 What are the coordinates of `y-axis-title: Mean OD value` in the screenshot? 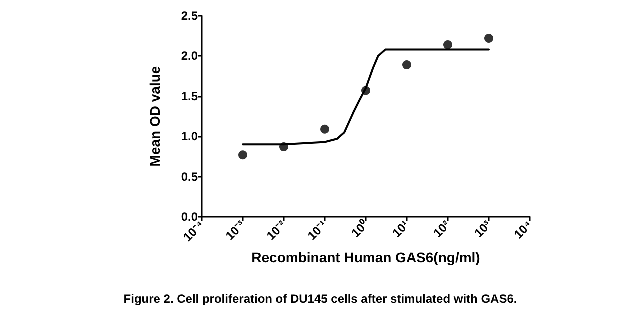 It's located at (155, 116).